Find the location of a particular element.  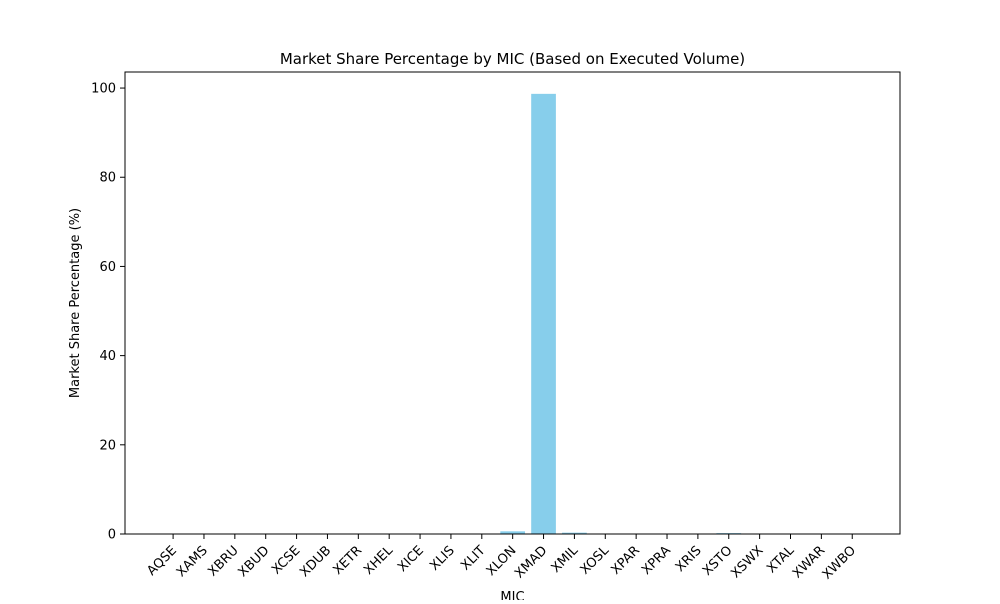

x-tick-label-xosl: XOSL is located at coordinates (595, 560).